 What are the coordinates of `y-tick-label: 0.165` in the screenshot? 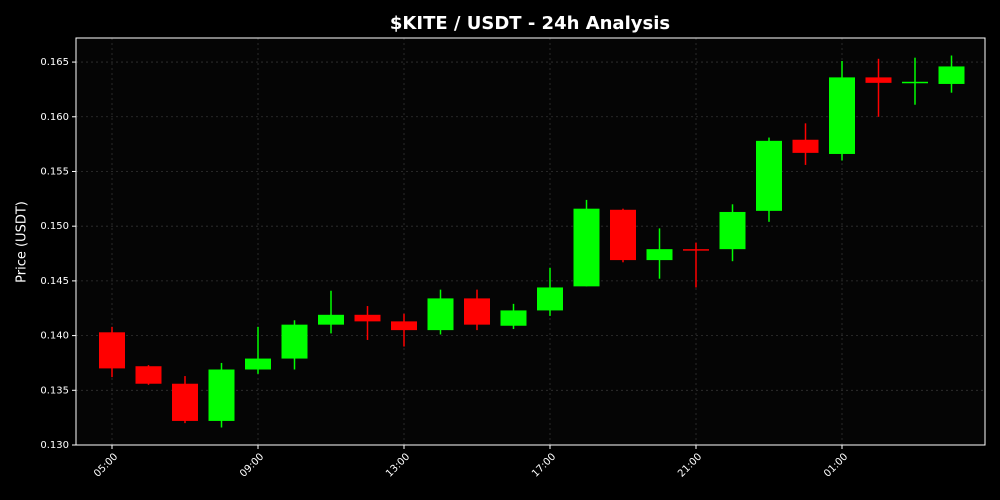 It's located at (54, 62).